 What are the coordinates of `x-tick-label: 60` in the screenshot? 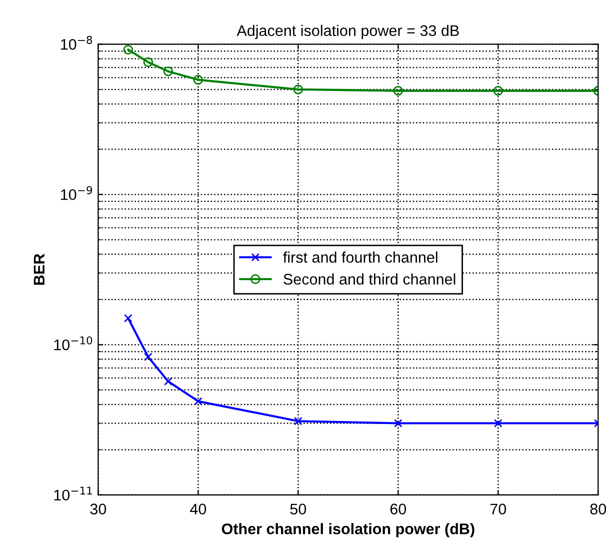 It's located at (398, 509).